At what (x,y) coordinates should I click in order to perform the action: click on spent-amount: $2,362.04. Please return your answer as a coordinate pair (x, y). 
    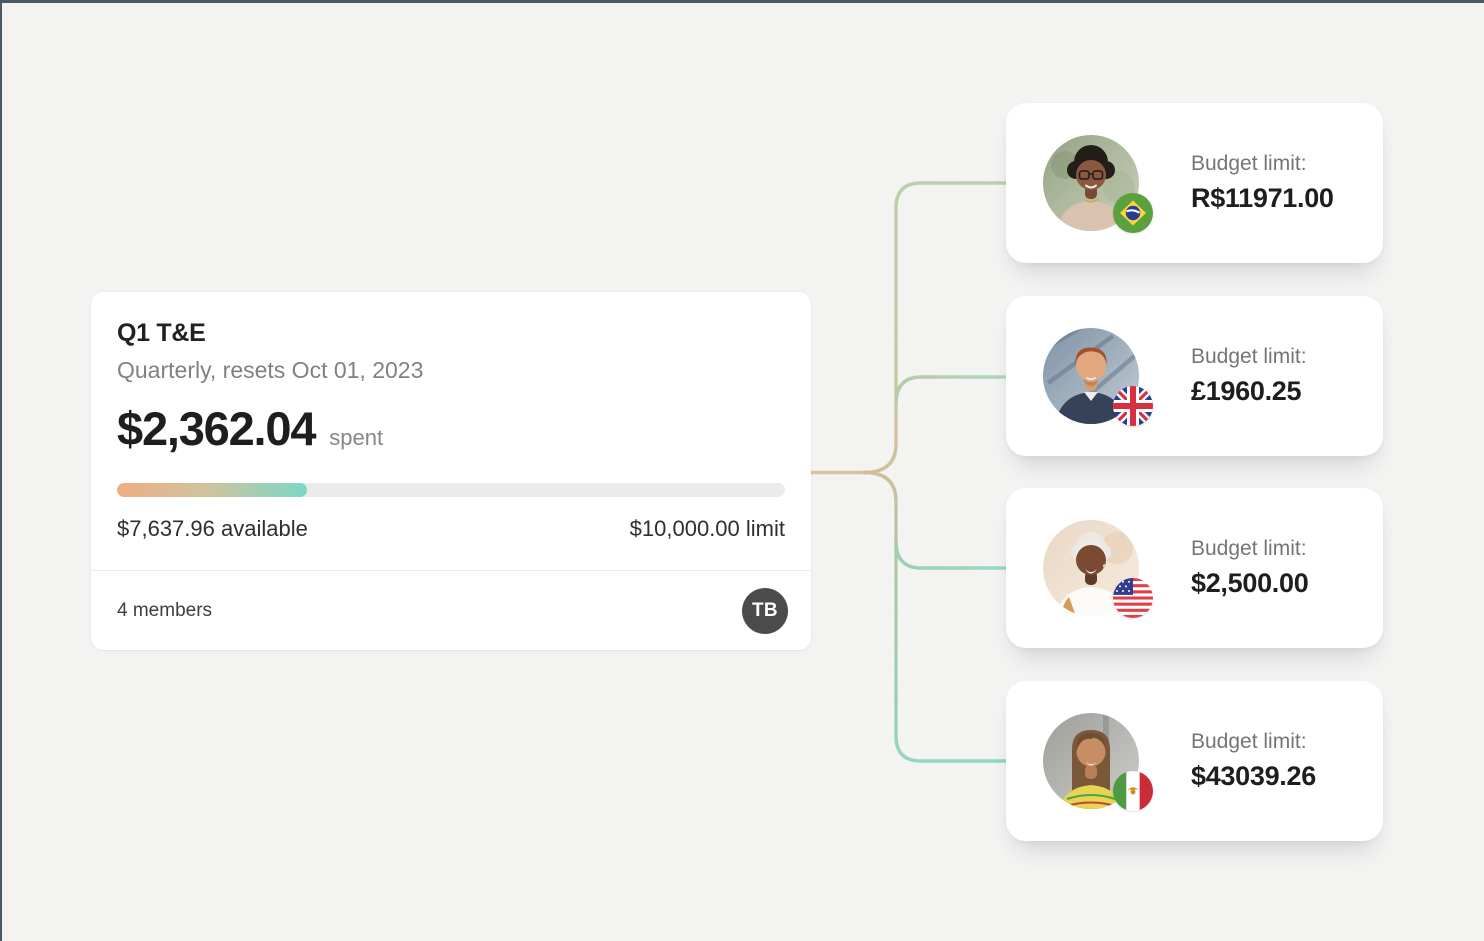
    Looking at the image, I should click on (216, 428).